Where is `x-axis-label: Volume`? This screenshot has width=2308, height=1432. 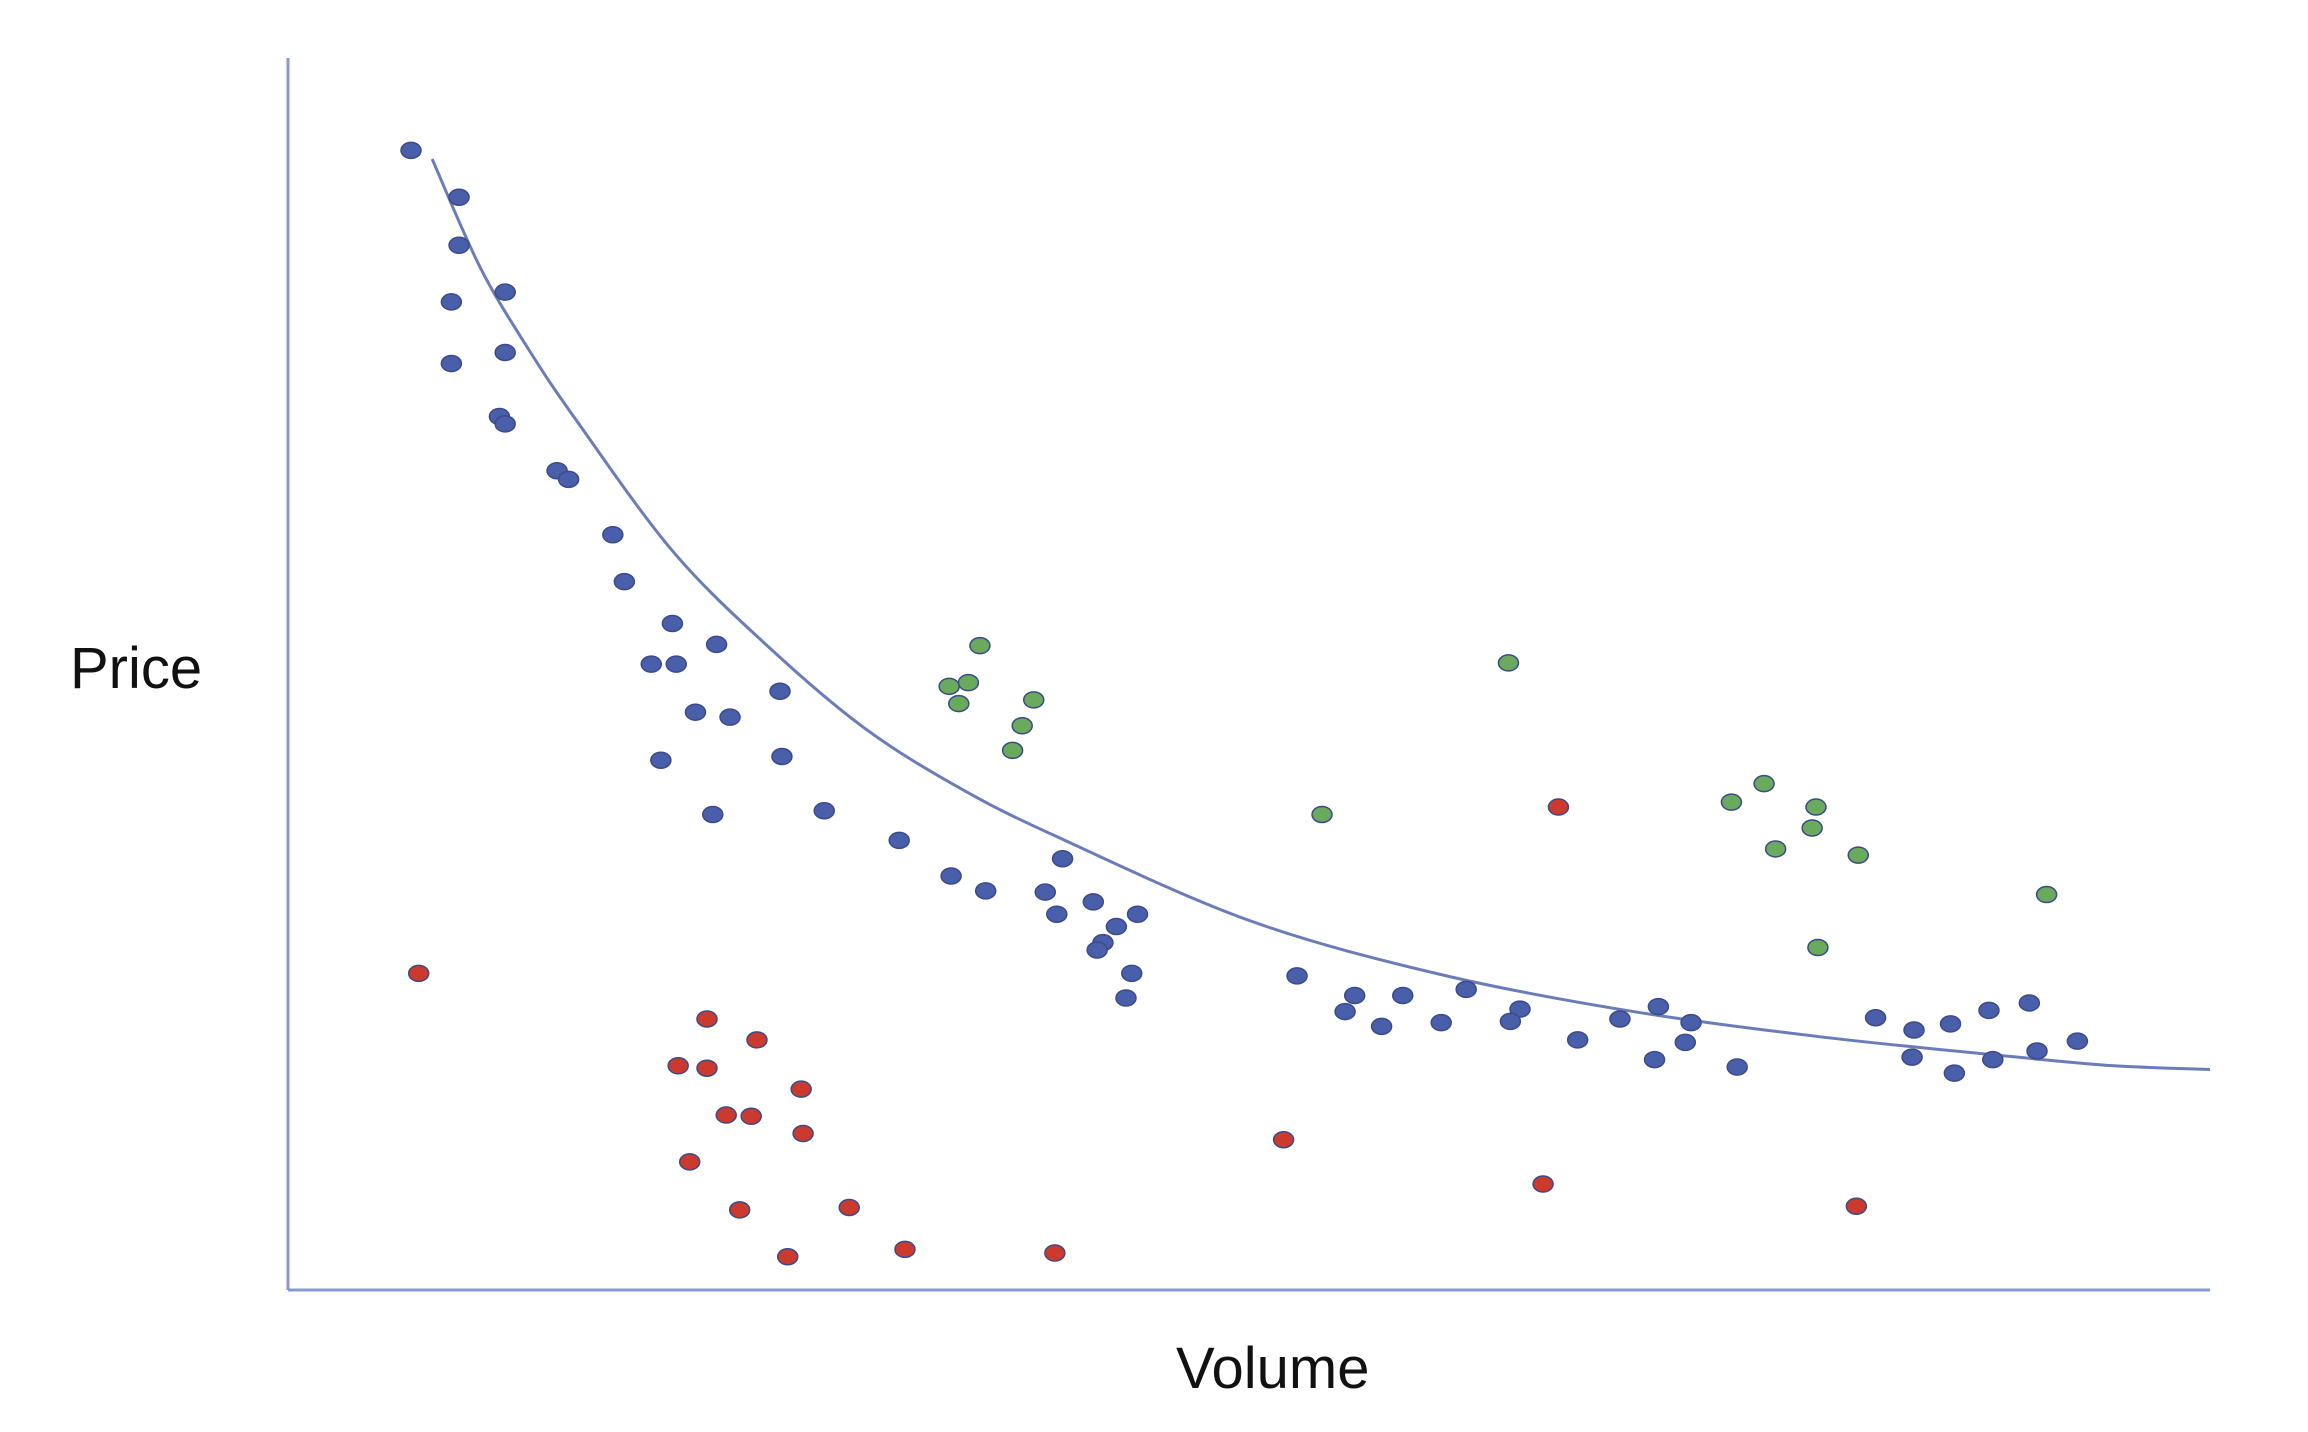
x-axis-label: Volume is located at coordinates (1273, 1368).